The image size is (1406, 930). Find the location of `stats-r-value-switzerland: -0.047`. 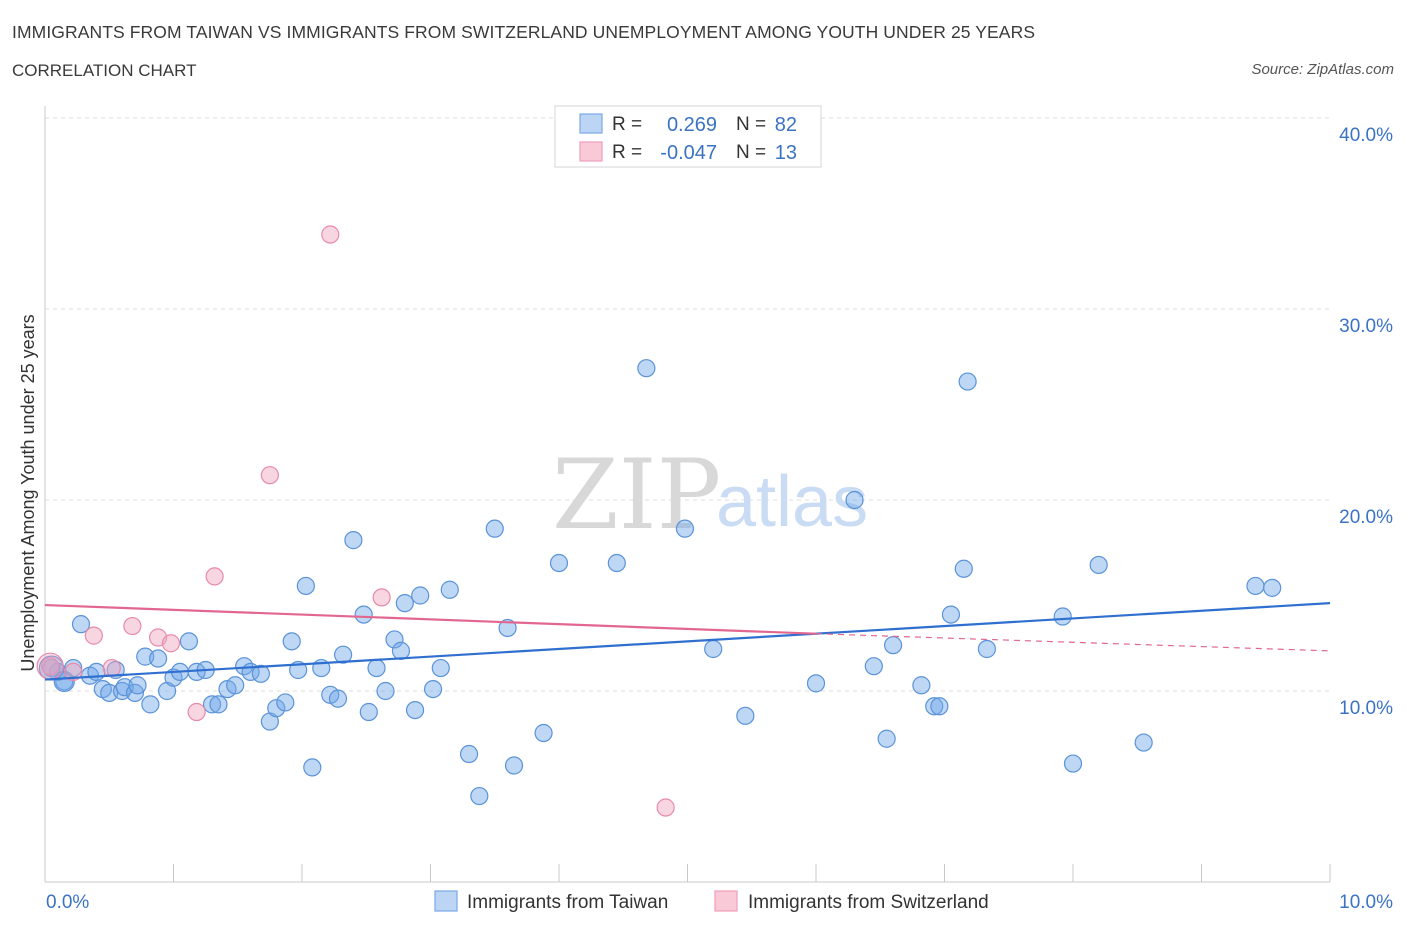

stats-r-value-switzerland: -0.047 is located at coordinates (688, 153).